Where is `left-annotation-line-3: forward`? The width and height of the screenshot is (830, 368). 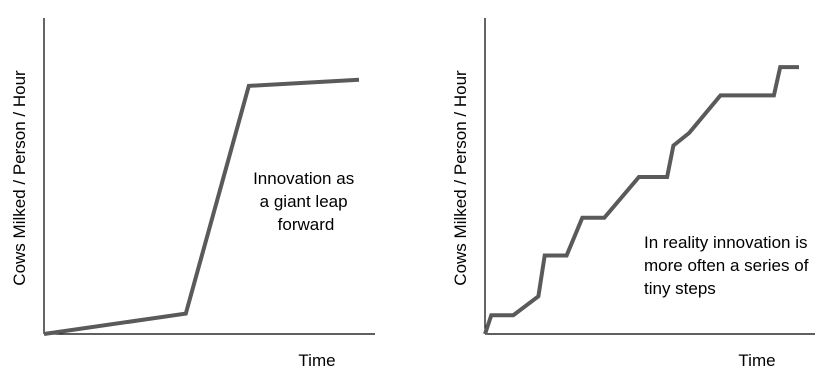 left-annotation-line-3: forward is located at coordinates (306, 224).